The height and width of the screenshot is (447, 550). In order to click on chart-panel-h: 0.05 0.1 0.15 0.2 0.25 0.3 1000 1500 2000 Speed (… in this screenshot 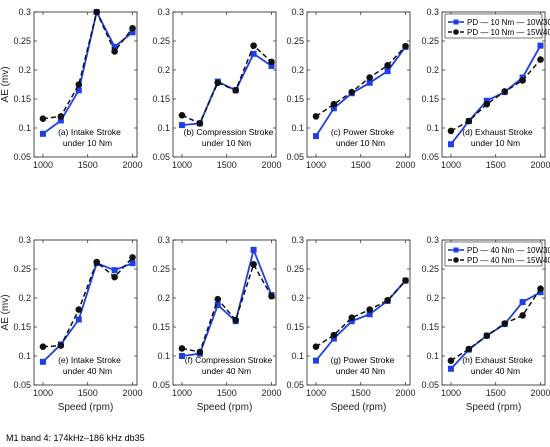, I will do `click(485, 324)`.